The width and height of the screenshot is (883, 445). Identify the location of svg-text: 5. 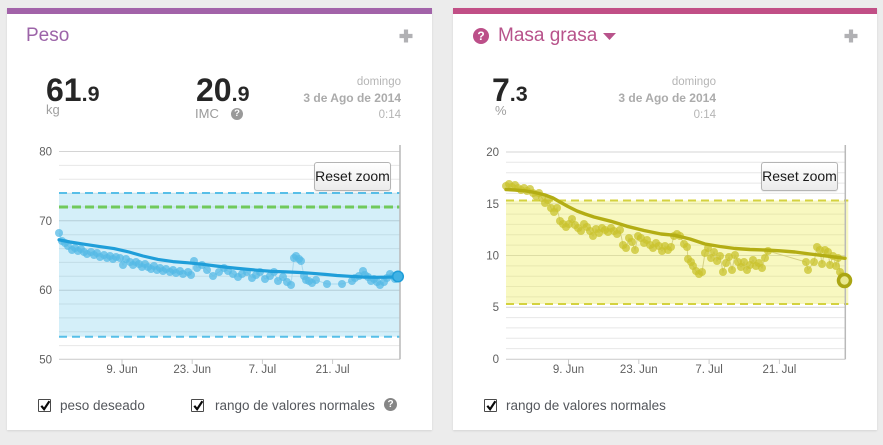
(496, 308).